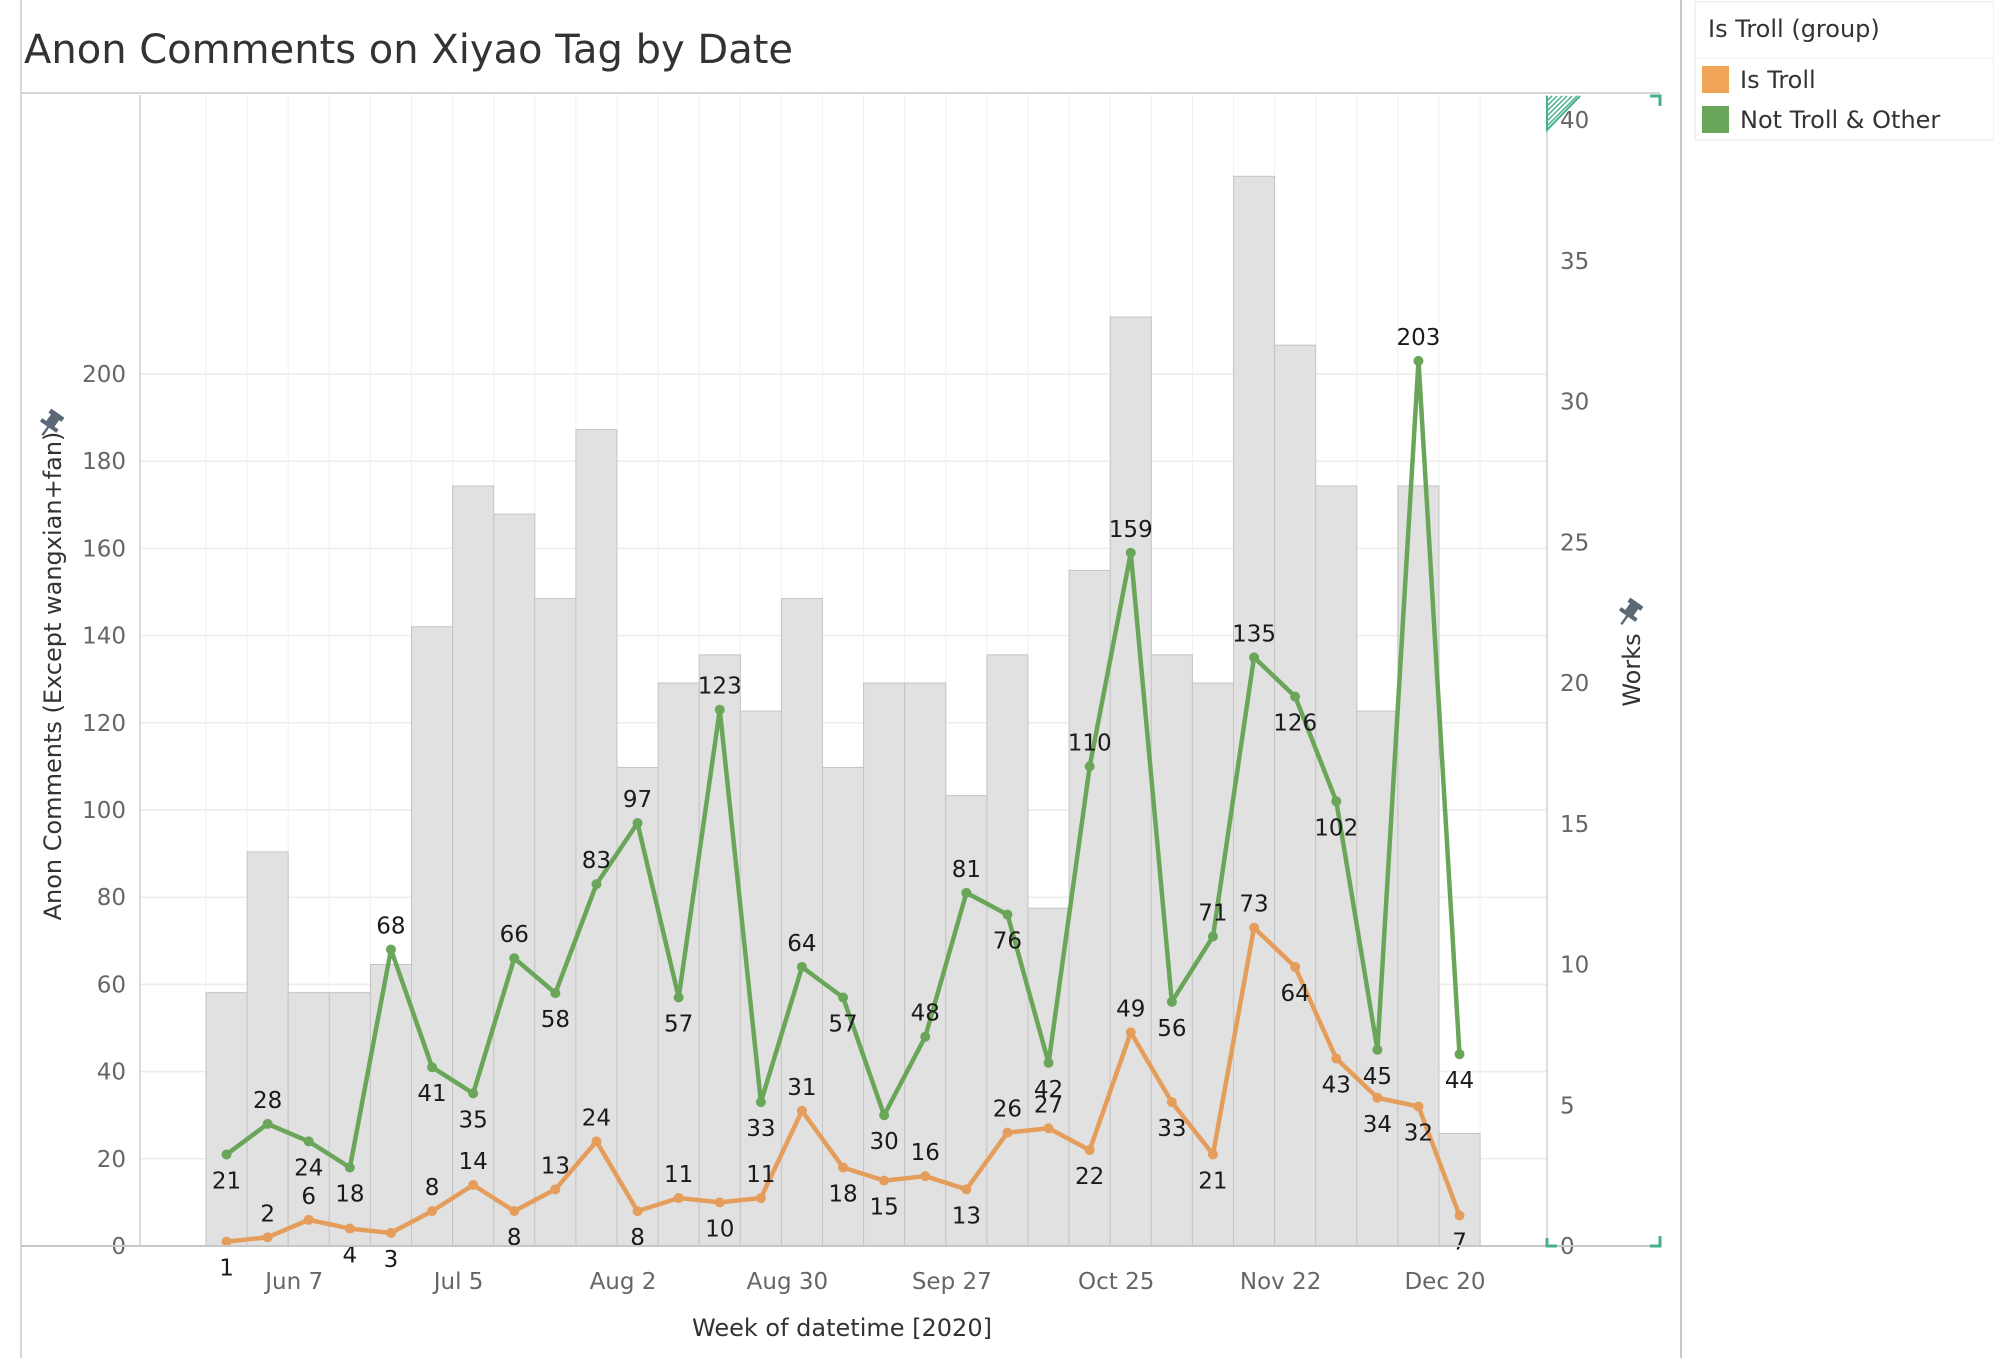 This screenshot has width=1994, height=1358. Describe the element at coordinates (104, 549) in the screenshot. I see `y-tick-label: 160` at that location.